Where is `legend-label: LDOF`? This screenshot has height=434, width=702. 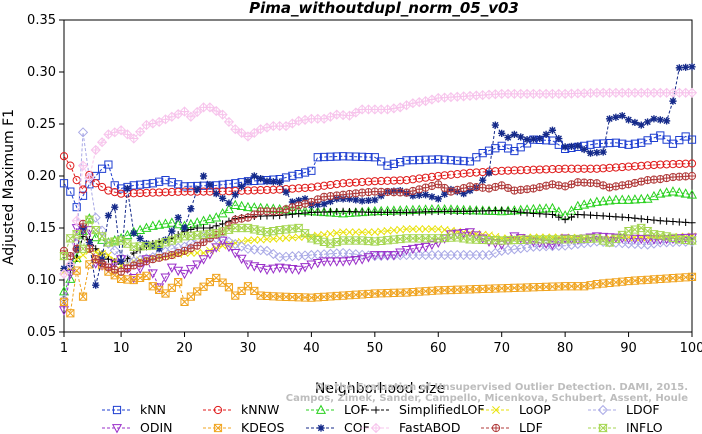
legend-label: LDOF is located at coordinates (643, 409).